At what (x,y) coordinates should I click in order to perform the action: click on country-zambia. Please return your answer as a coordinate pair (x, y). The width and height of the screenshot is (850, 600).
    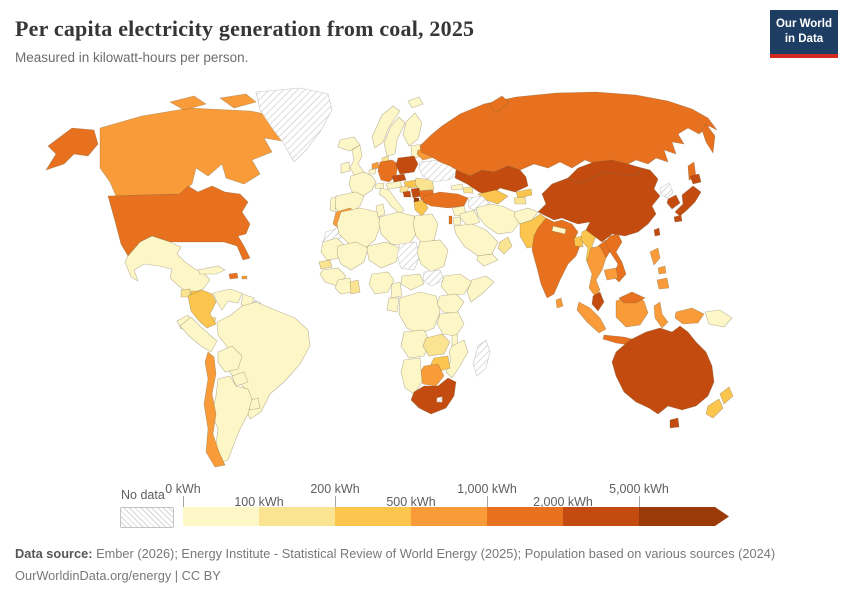
    Looking at the image, I should click on (436, 345).